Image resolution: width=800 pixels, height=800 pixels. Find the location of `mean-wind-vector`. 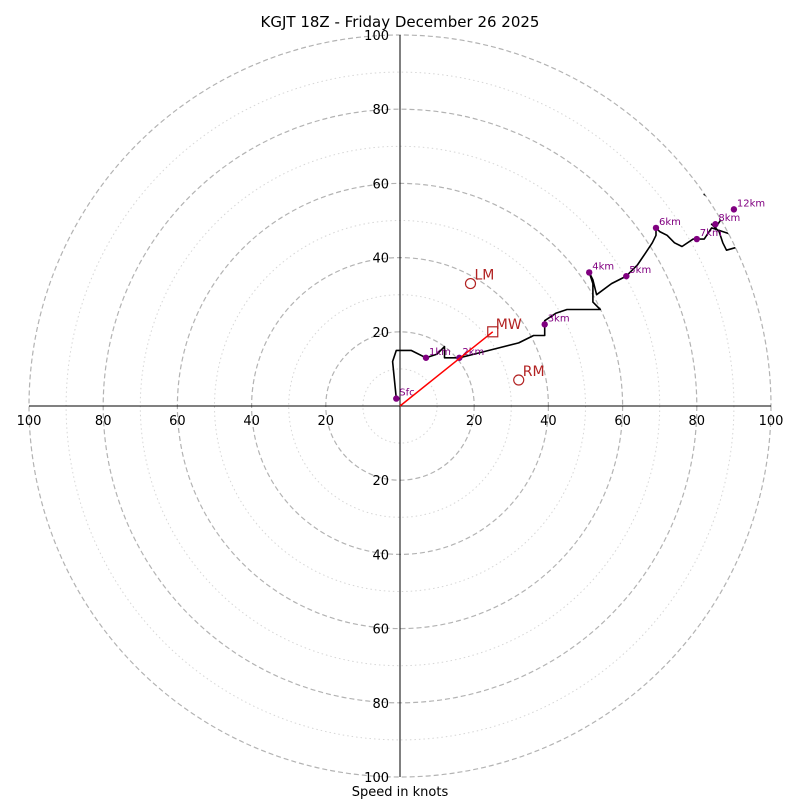

mean-wind-vector is located at coordinates (446, 369).